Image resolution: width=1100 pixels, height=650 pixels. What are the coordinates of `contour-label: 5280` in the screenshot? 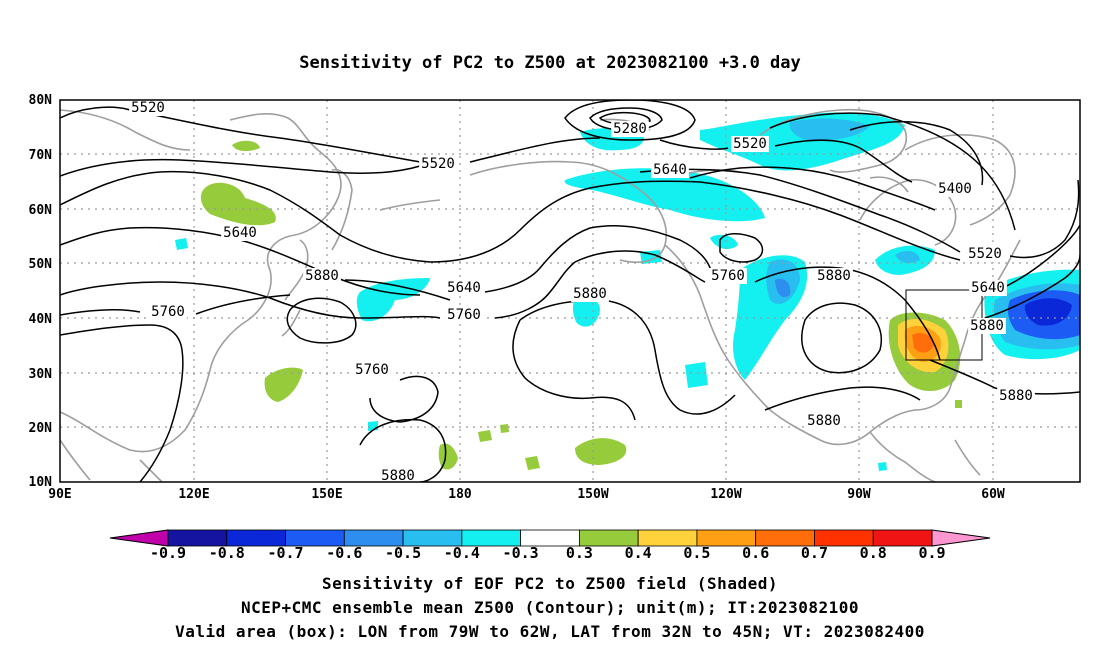 It's located at (630, 129).